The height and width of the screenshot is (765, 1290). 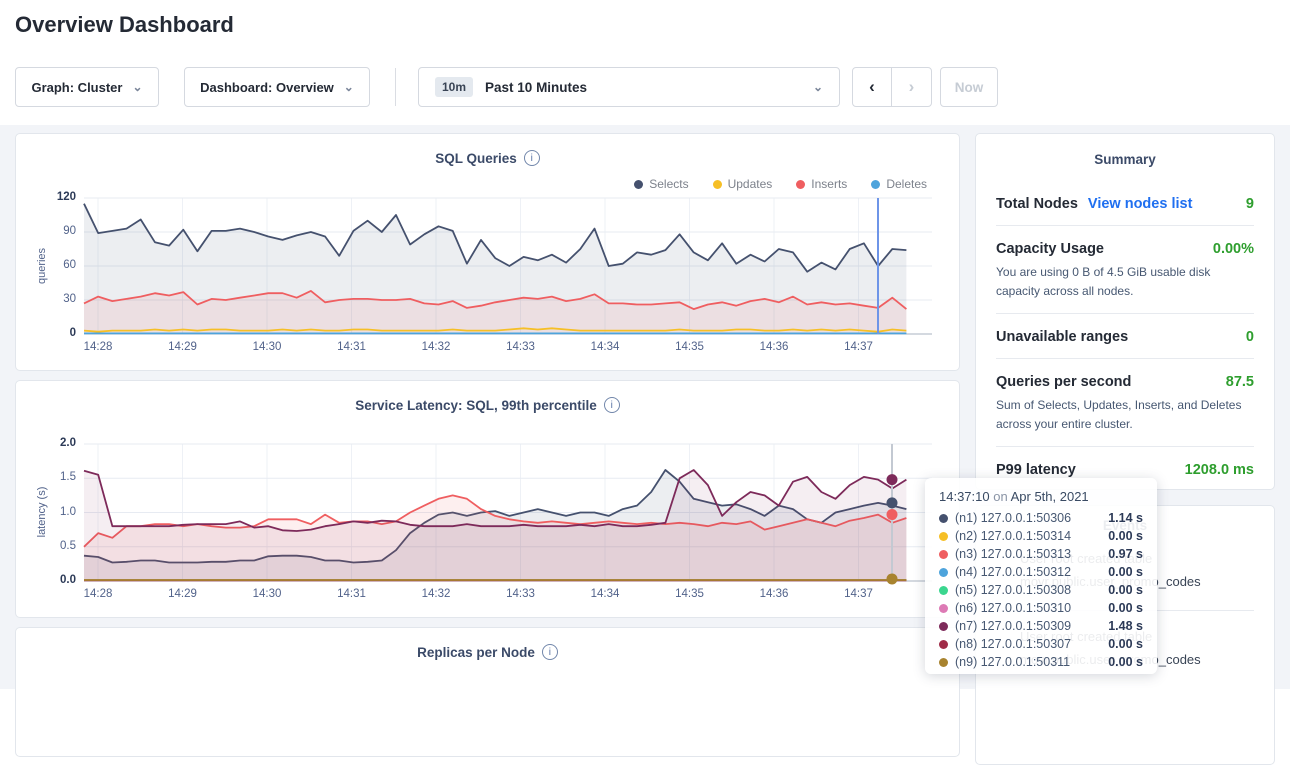 What do you see at coordinates (1219, 470) in the screenshot?
I see `p99-latency-value: 1208.0 ms` at bounding box center [1219, 470].